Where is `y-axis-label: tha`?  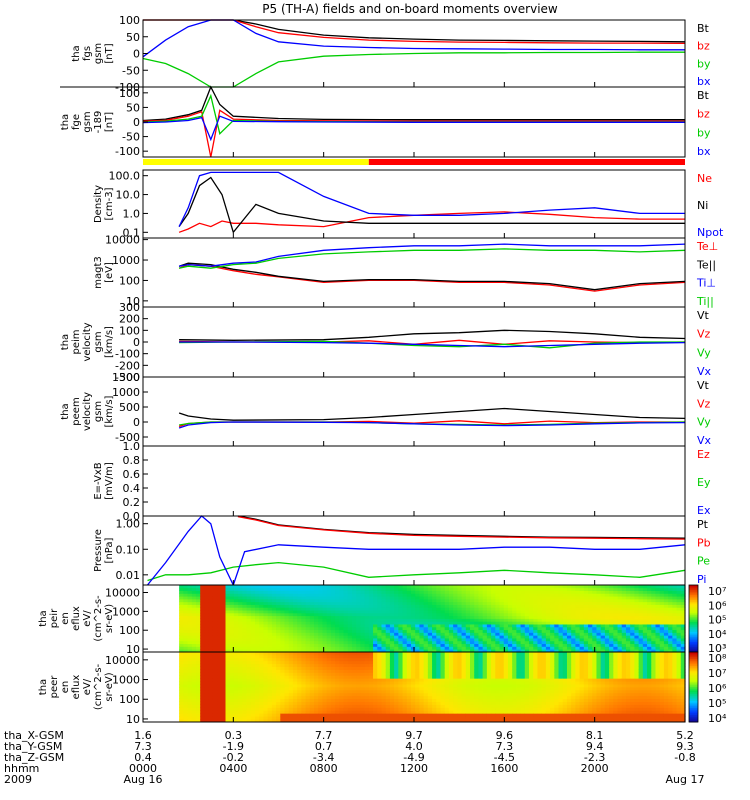 y-axis-label: tha is located at coordinates (65, 411).